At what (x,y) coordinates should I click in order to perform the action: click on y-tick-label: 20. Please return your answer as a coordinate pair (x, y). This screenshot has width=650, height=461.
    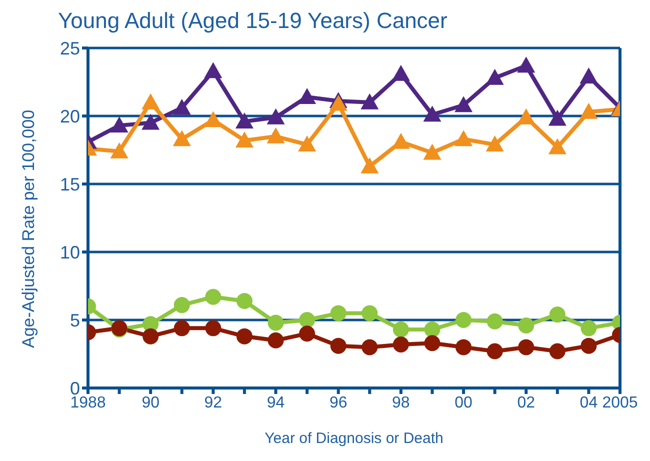
    Looking at the image, I should click on (70, 116).